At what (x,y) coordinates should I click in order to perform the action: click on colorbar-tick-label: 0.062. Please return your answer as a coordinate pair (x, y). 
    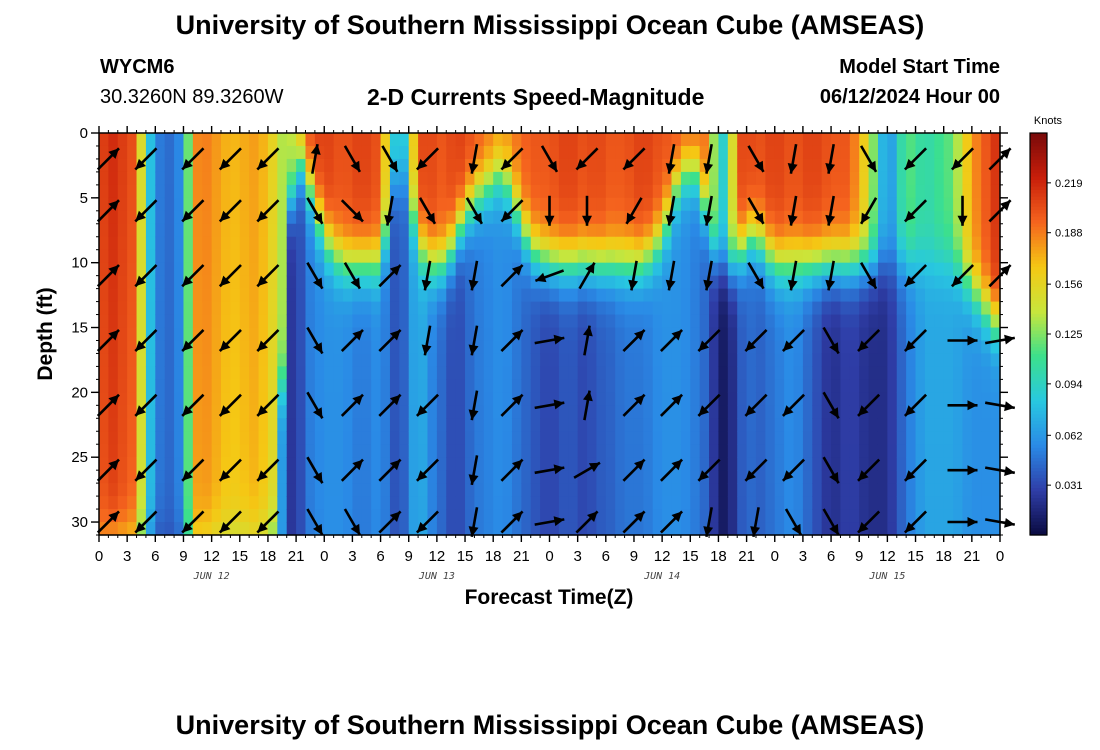
    Looking at the image, I should click on (1069, 436).